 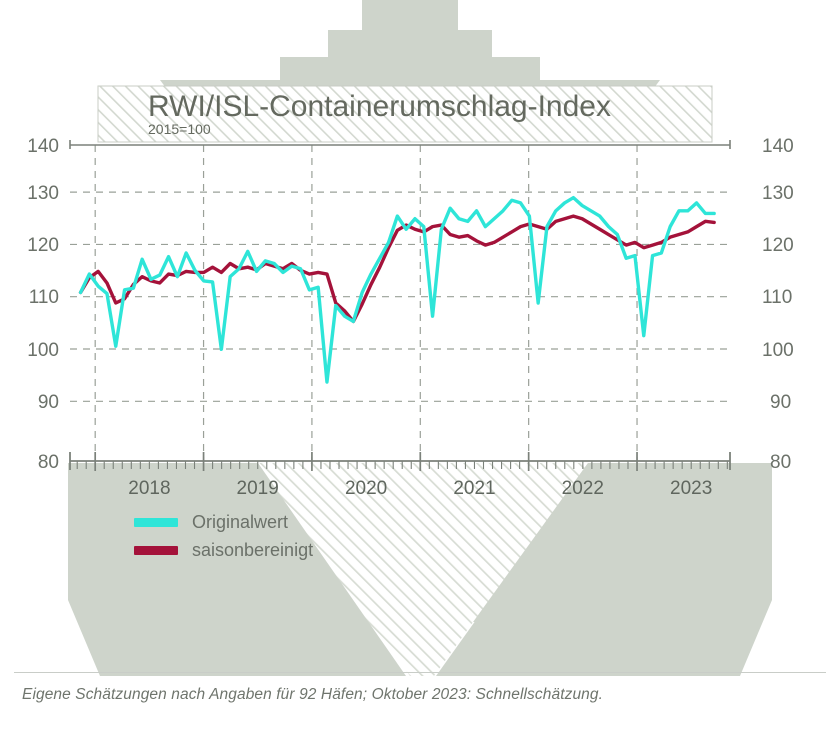 What do you see at coordinates (778, 350) in the screenshot?
I see `y-tick-right-100: 100` at bounding box center [778, 350].